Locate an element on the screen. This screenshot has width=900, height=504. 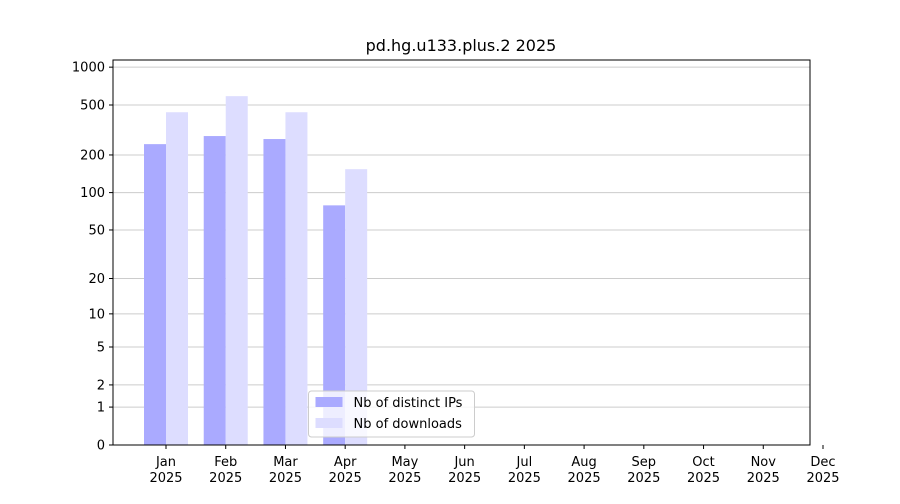
x-tick-label: Jan 2025 is located at coordinates (165, 470).